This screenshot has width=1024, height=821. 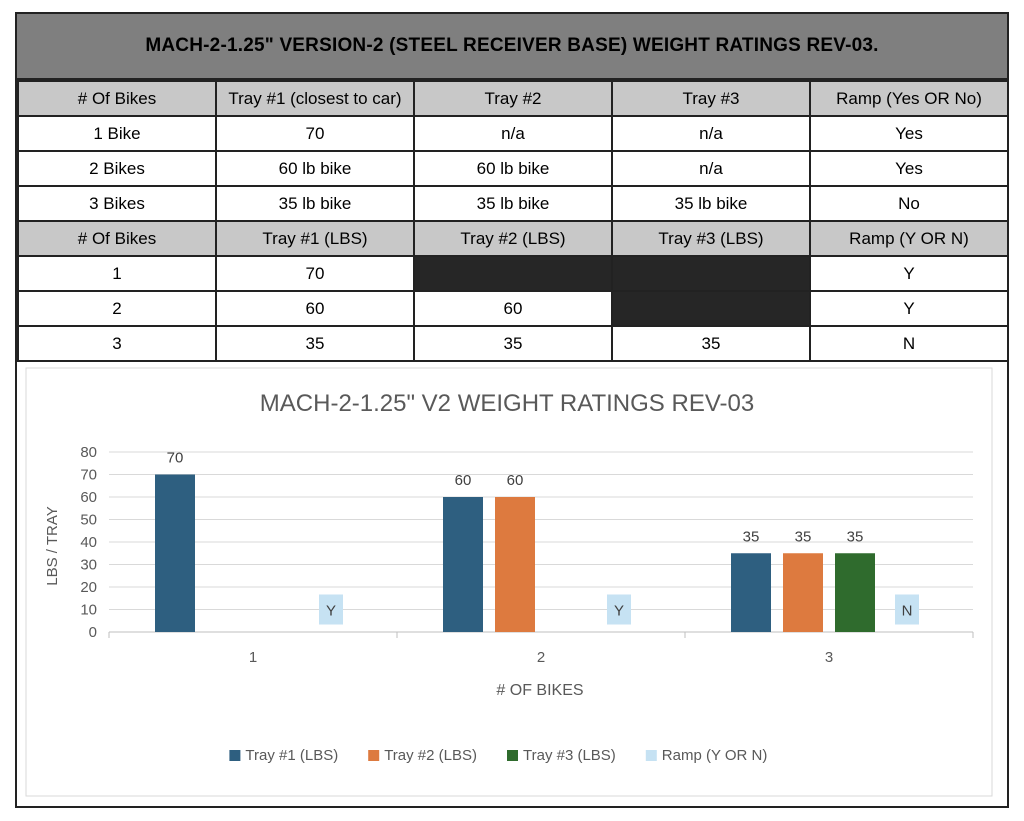 What do you see at coordinates (88, 475) in the screenshot?
I see `y-tick-label: 70` at bounding box center [88, 475].